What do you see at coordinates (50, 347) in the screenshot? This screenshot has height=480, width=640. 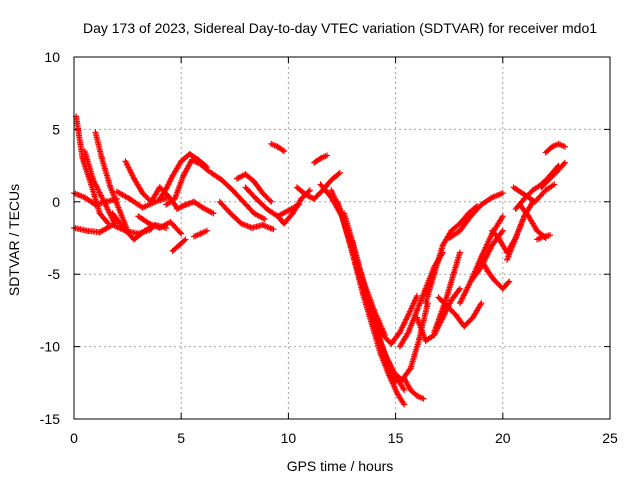 I see `y-tick-label: -10` at bounding box center [50, 347].